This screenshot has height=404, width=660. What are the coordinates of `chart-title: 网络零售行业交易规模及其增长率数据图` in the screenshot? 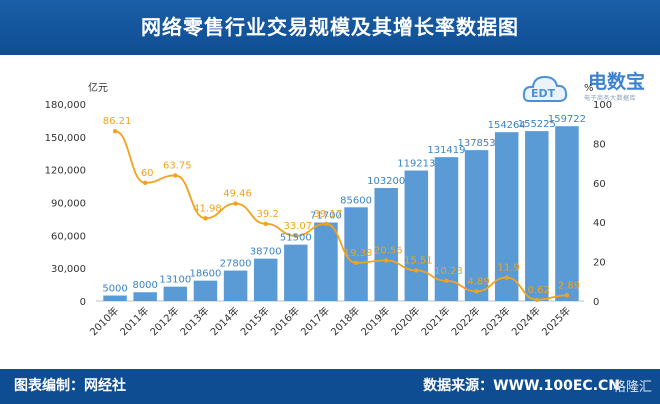 It's located at (330, 27).